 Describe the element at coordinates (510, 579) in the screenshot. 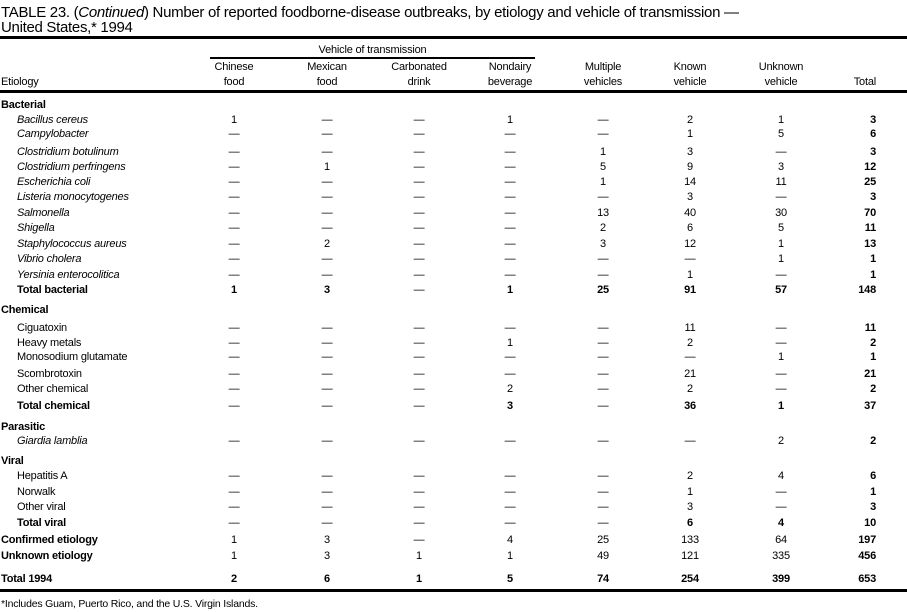

I see `cell-value: 5` at that location.